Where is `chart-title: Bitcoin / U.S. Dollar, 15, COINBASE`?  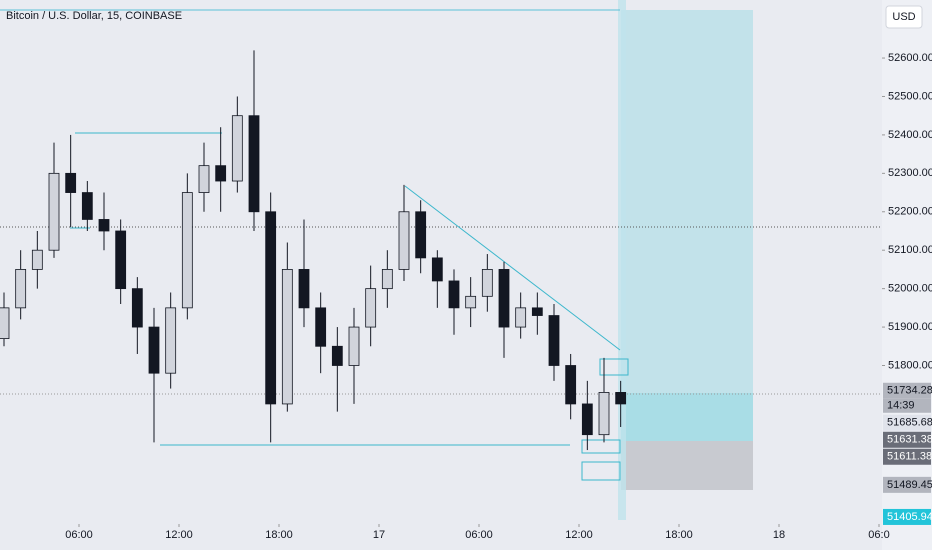 chart-title: Bitcoin / U.S. Dollar, 15, COINBASE is located at coordinates (94, 16).